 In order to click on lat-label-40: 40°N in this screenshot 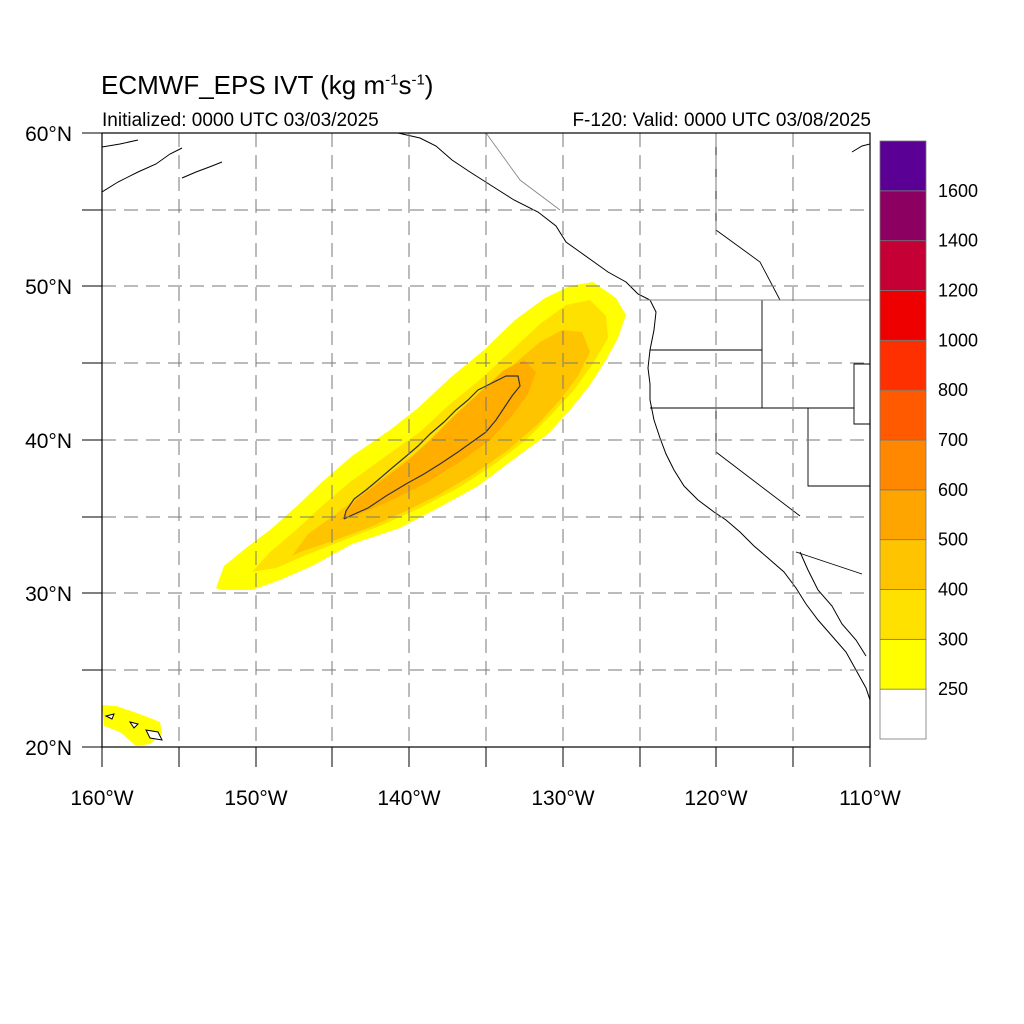, I will do `click(48, 441)`.